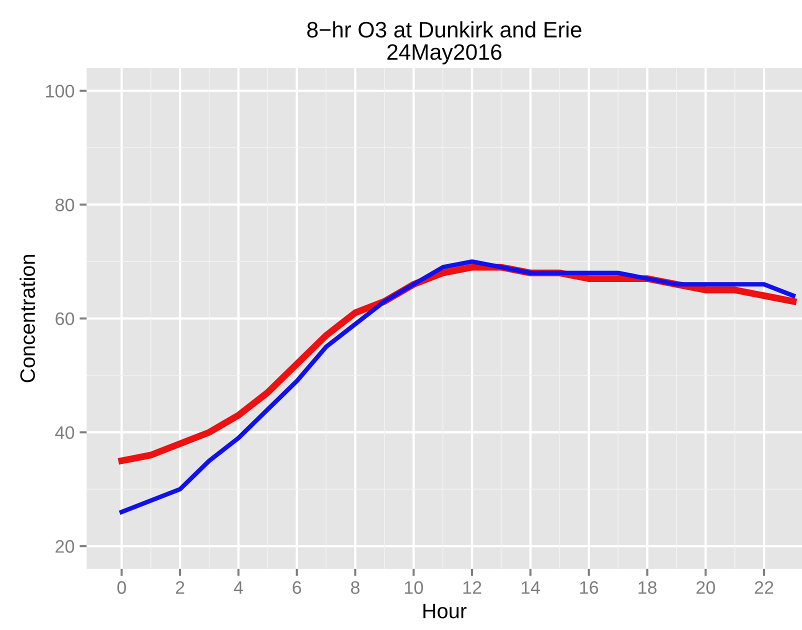 This screenshot has width=802, height=630. Describe the element at coordinates (65, 319) in the screenshot. I see `y-tick-label: 60` at that location.